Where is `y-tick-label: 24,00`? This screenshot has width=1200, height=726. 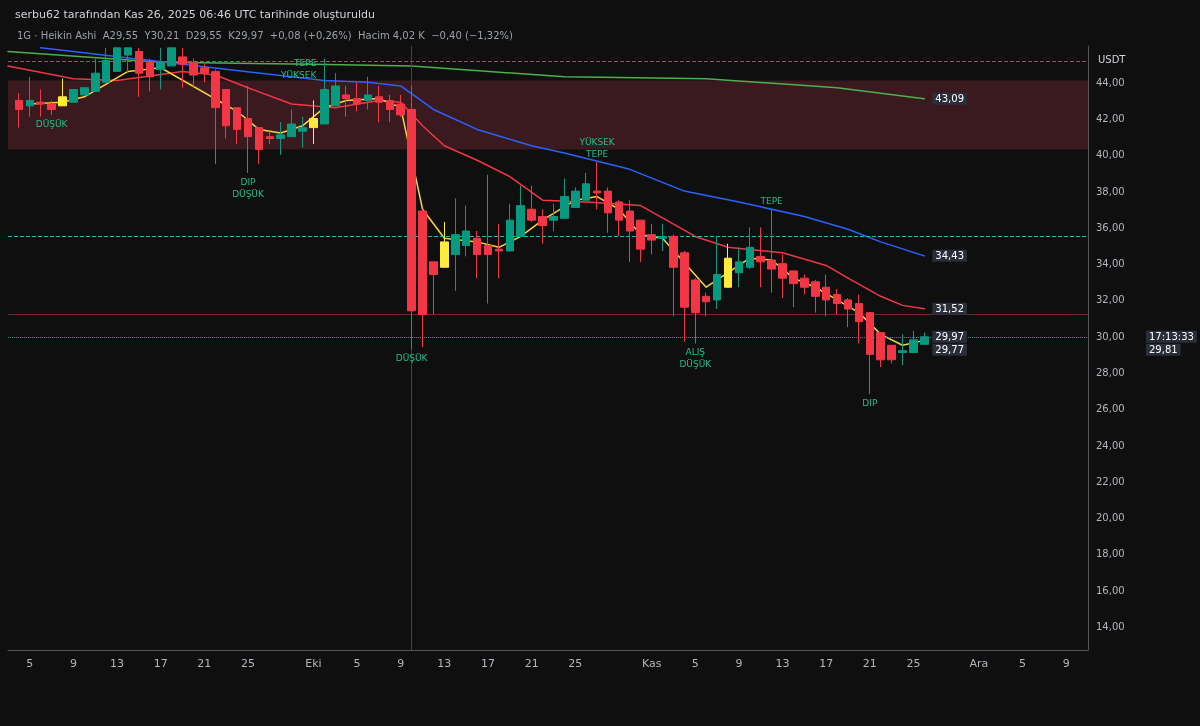
y-tick-label: 24,00 is located at coordinates (1110, 445).